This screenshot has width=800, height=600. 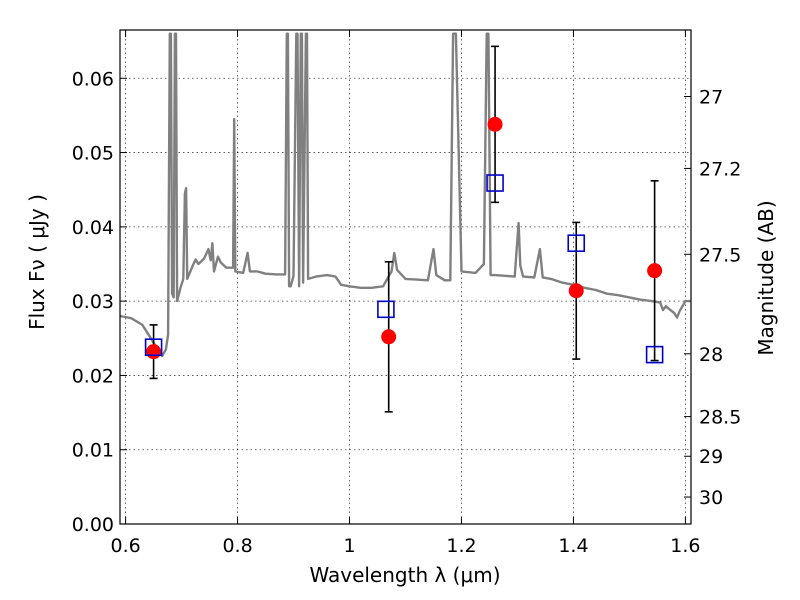 I want to click on x-tick-label: 1.4, so click(x=573, y=546).